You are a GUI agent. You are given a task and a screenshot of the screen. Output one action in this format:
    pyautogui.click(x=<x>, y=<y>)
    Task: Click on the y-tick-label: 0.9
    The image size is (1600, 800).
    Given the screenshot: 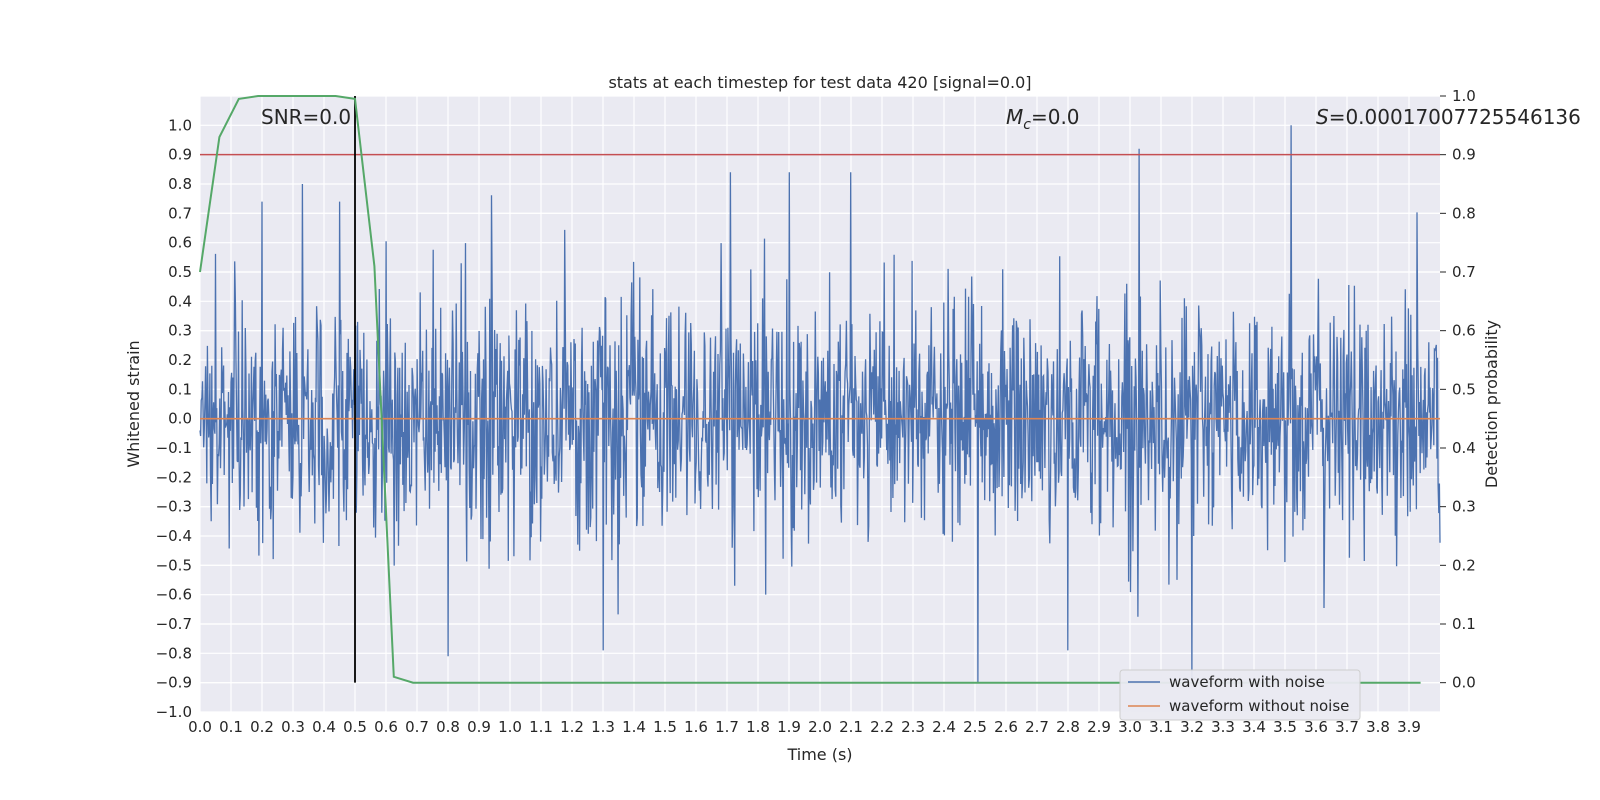 What is the action you would take?
    pyautogui.click(x=180, y=155)
    